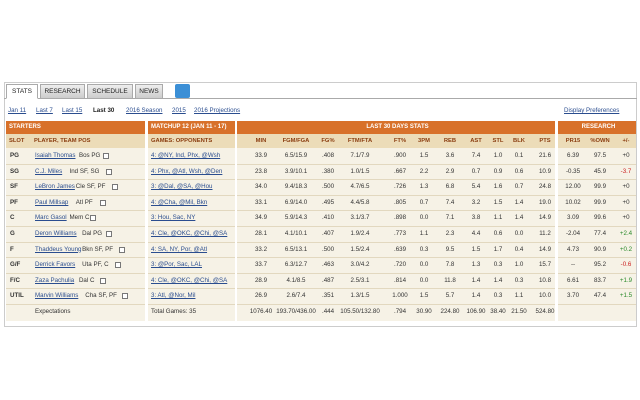 The width and height of the screenshot is (640, 400). What do you see at coordinates (149, 91) in the screenshot?
I see `tab: NEWS` at bounding box center [149, 91].